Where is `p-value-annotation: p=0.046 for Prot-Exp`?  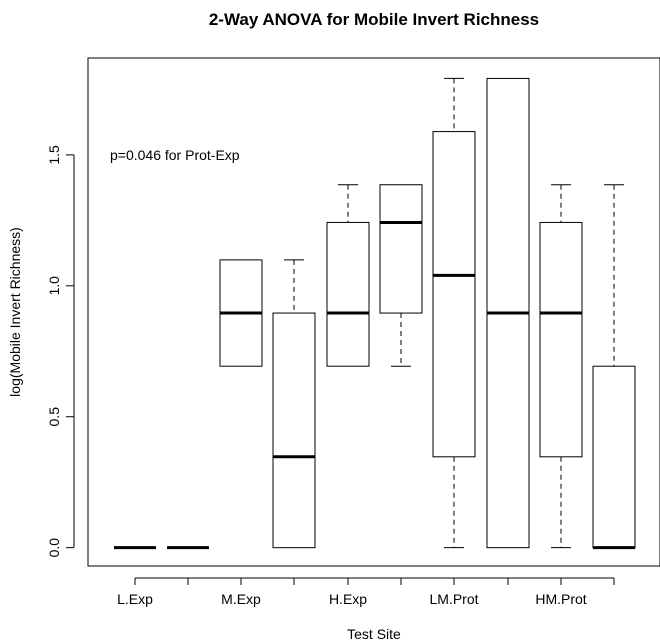 p-value-annotation: p=0.046 for Prot-Exp is located at coordinates (175, 155).